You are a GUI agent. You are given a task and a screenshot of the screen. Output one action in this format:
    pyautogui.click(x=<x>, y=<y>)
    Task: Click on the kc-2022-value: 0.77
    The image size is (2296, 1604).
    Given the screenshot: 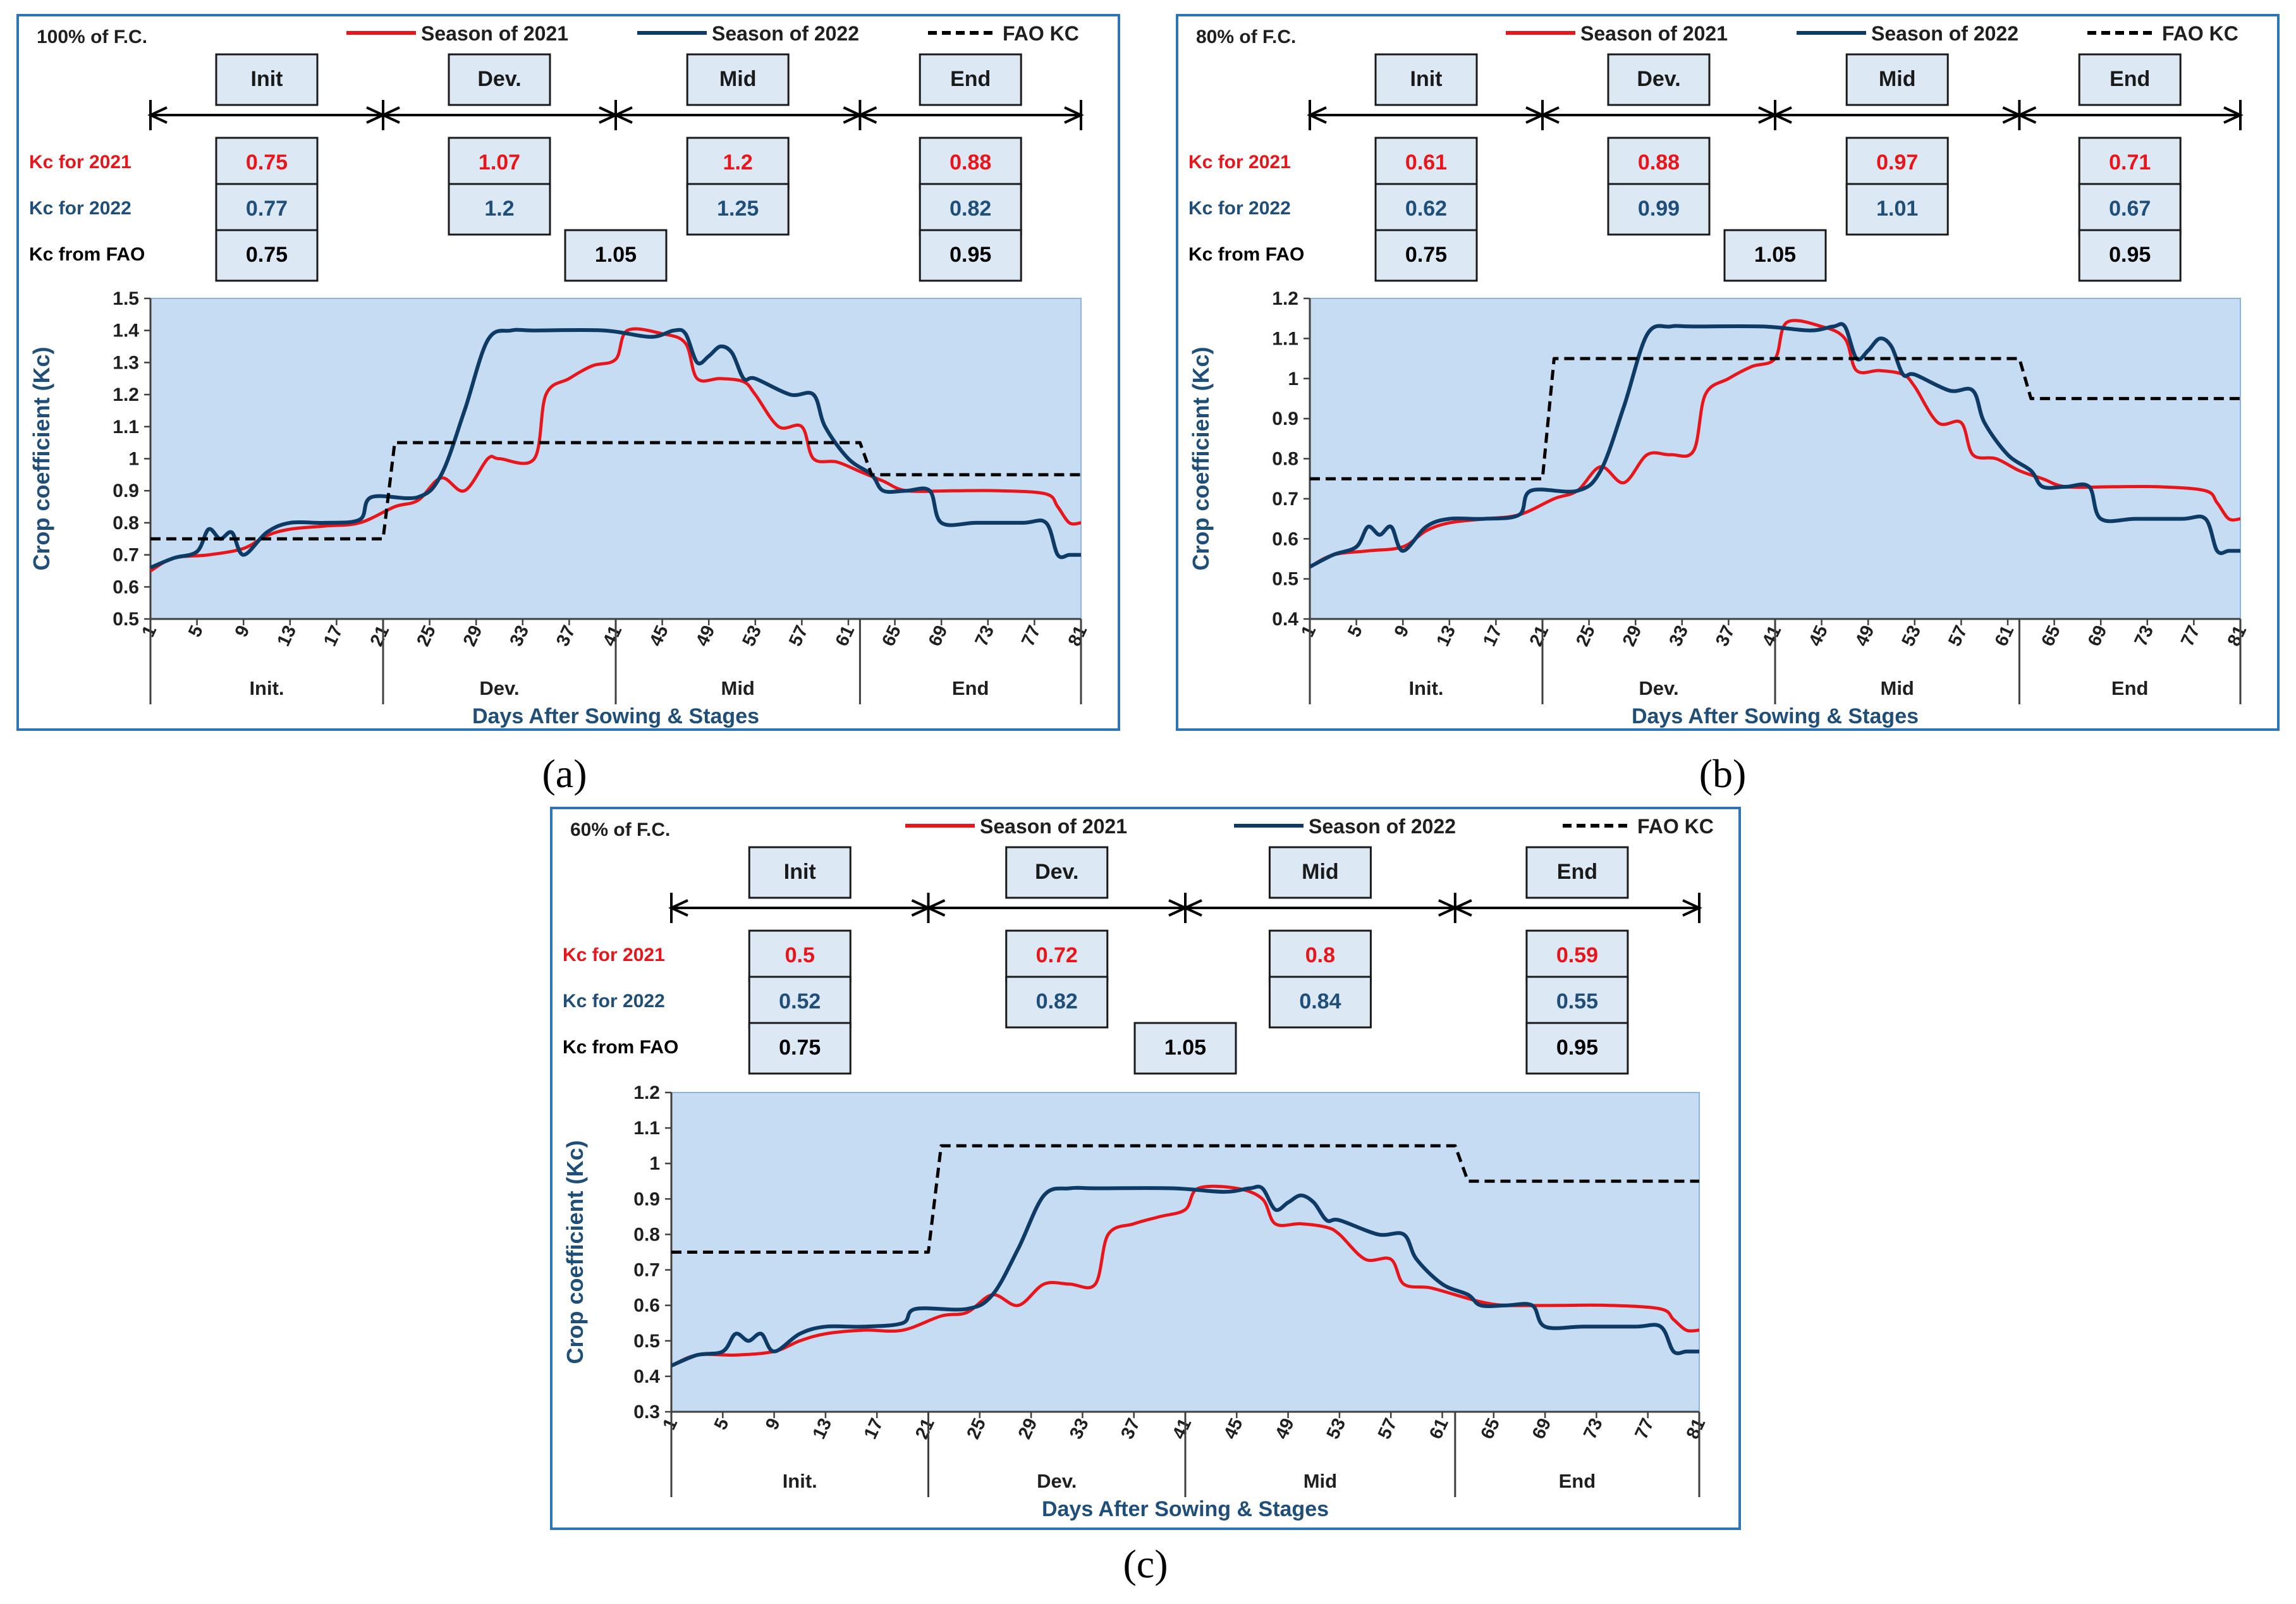 What is the action you would take?
    pyautogui.click(x=267, y=209)
    